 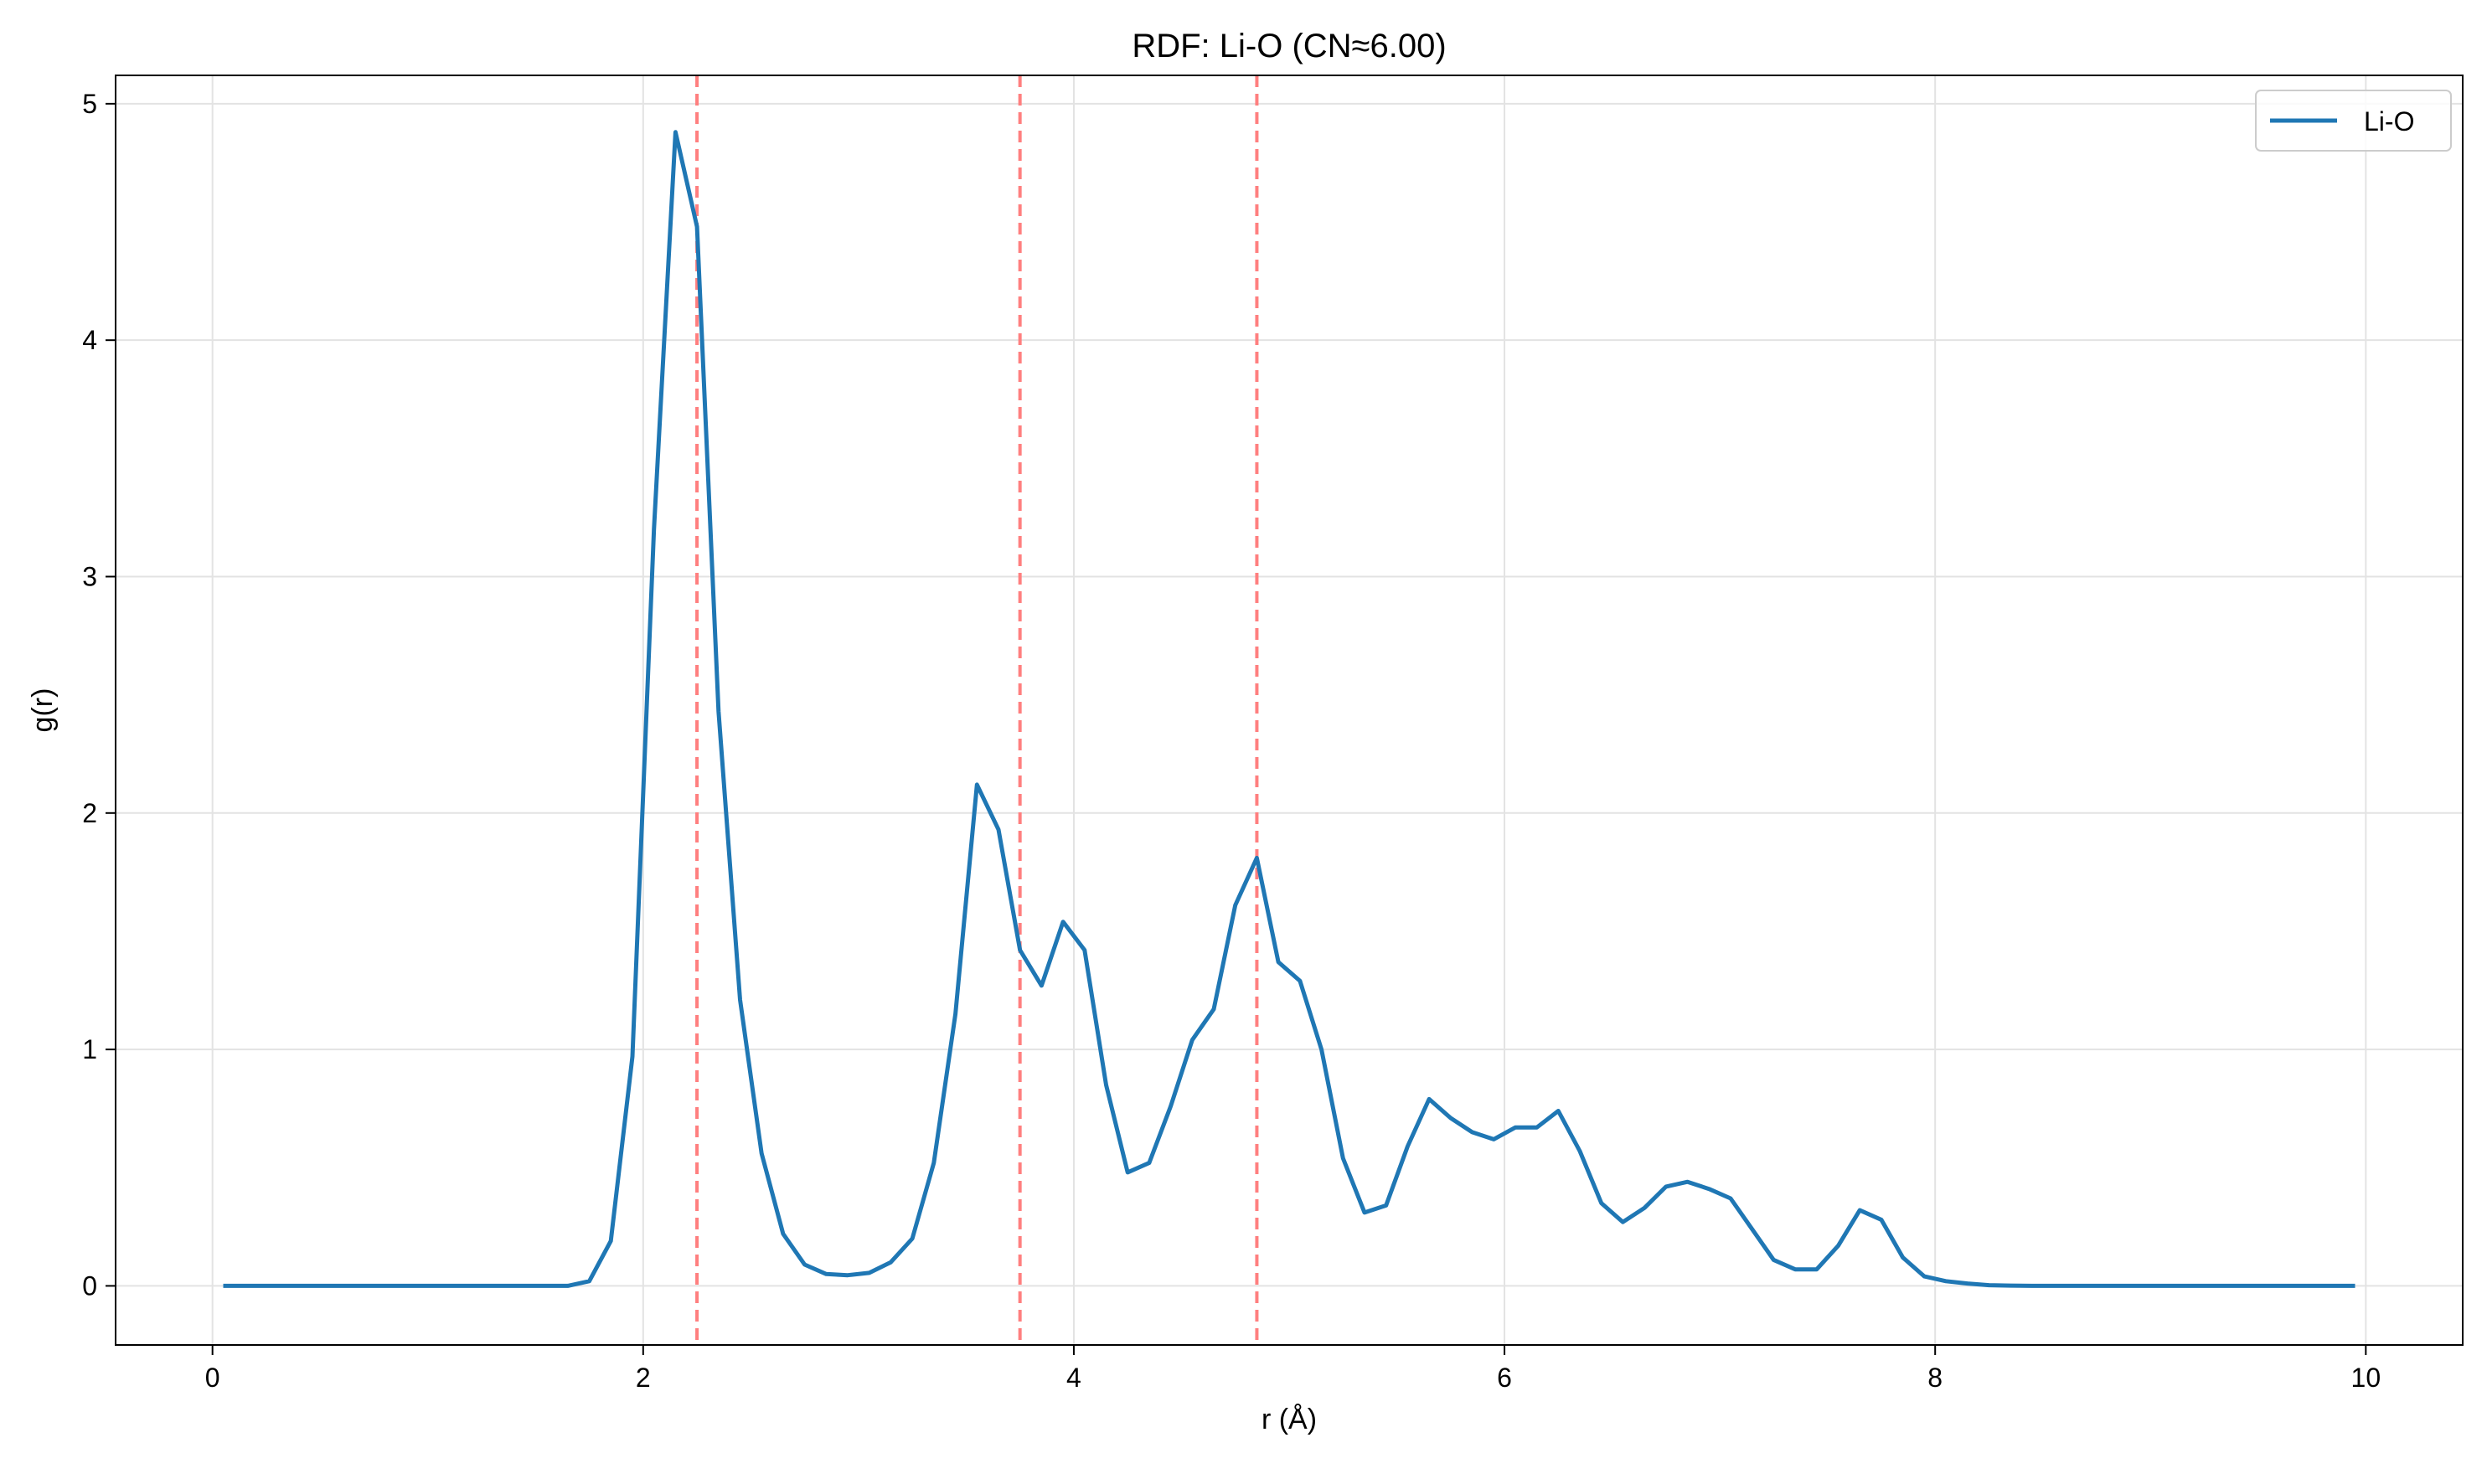 I want to click on legend-entry-li-o: Li-O, so click(x=2389, y=121).